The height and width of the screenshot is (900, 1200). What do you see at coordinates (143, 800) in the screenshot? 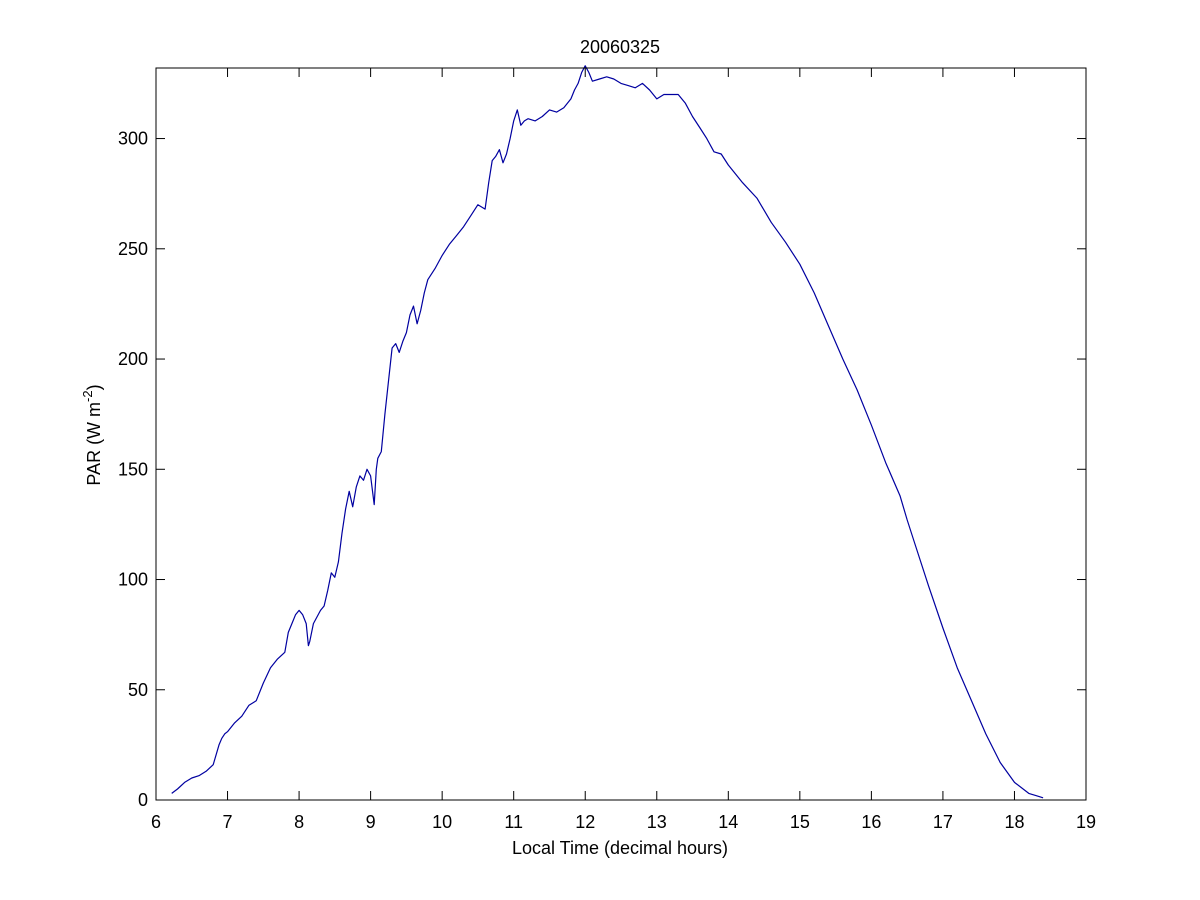
I see `y-tick-label: 0` at bounding box center [143, 800].